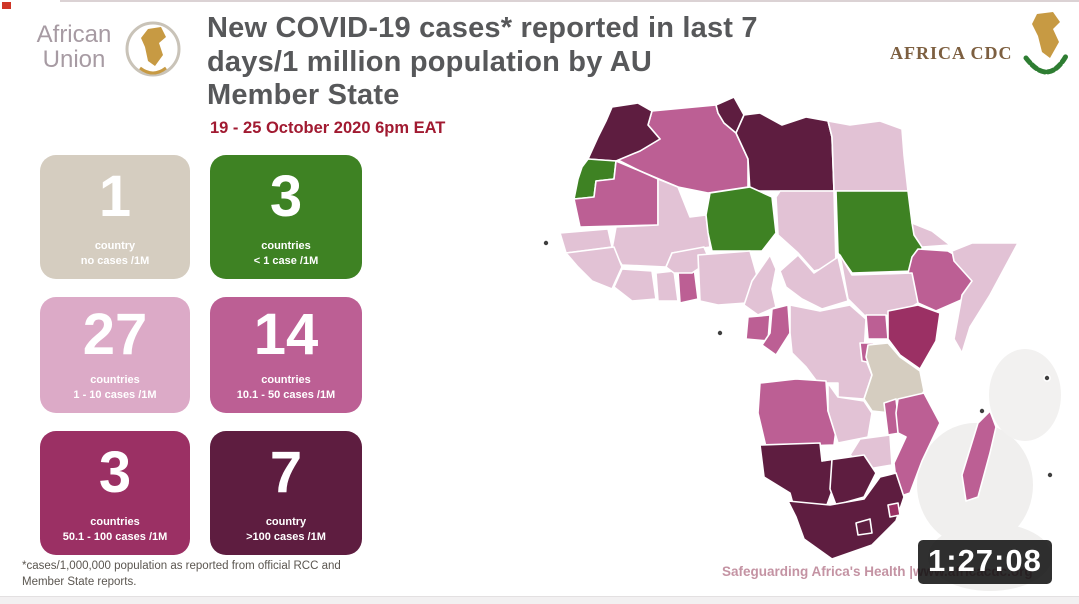 The image size is (1079, 604). Describe the element at coordinates (482, 28) in the screenshot. I see `title-line-1: New COVID-19 cases* reported in last 7` at that location.